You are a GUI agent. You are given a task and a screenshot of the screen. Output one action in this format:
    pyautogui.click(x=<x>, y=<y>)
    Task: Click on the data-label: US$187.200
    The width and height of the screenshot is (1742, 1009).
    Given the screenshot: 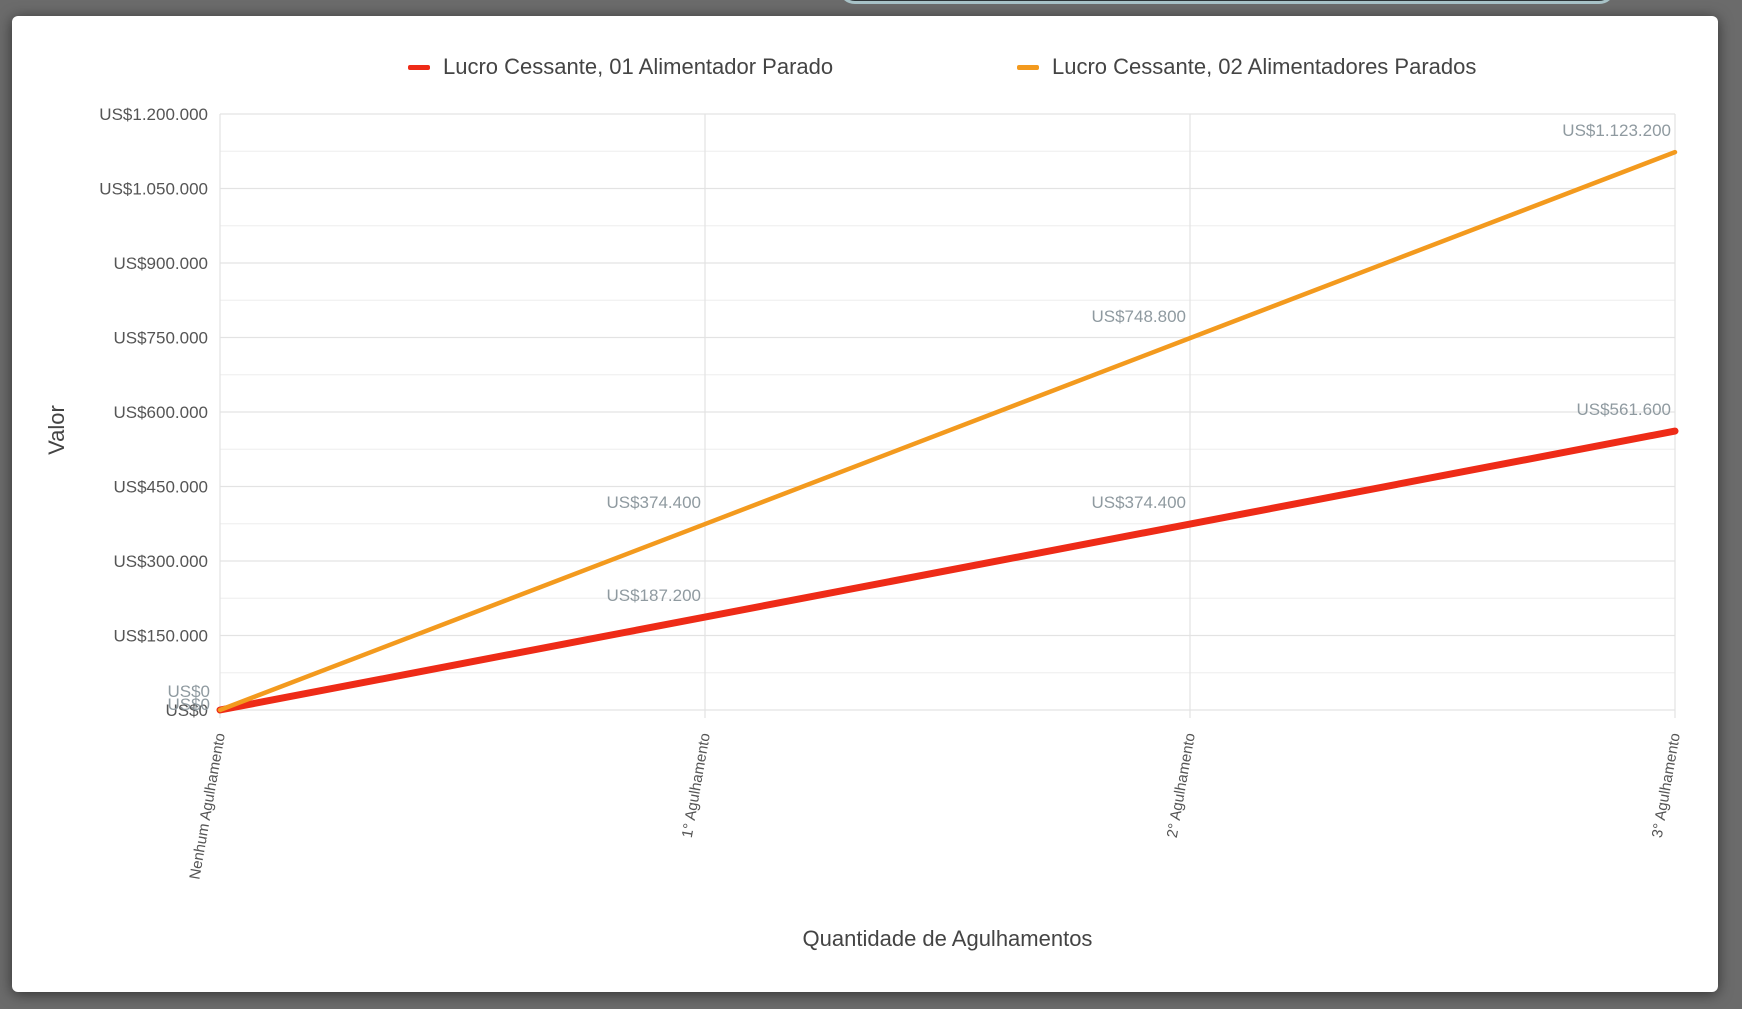 What is the action you would take?
    pyautogui.click(x=653, y=595)
    